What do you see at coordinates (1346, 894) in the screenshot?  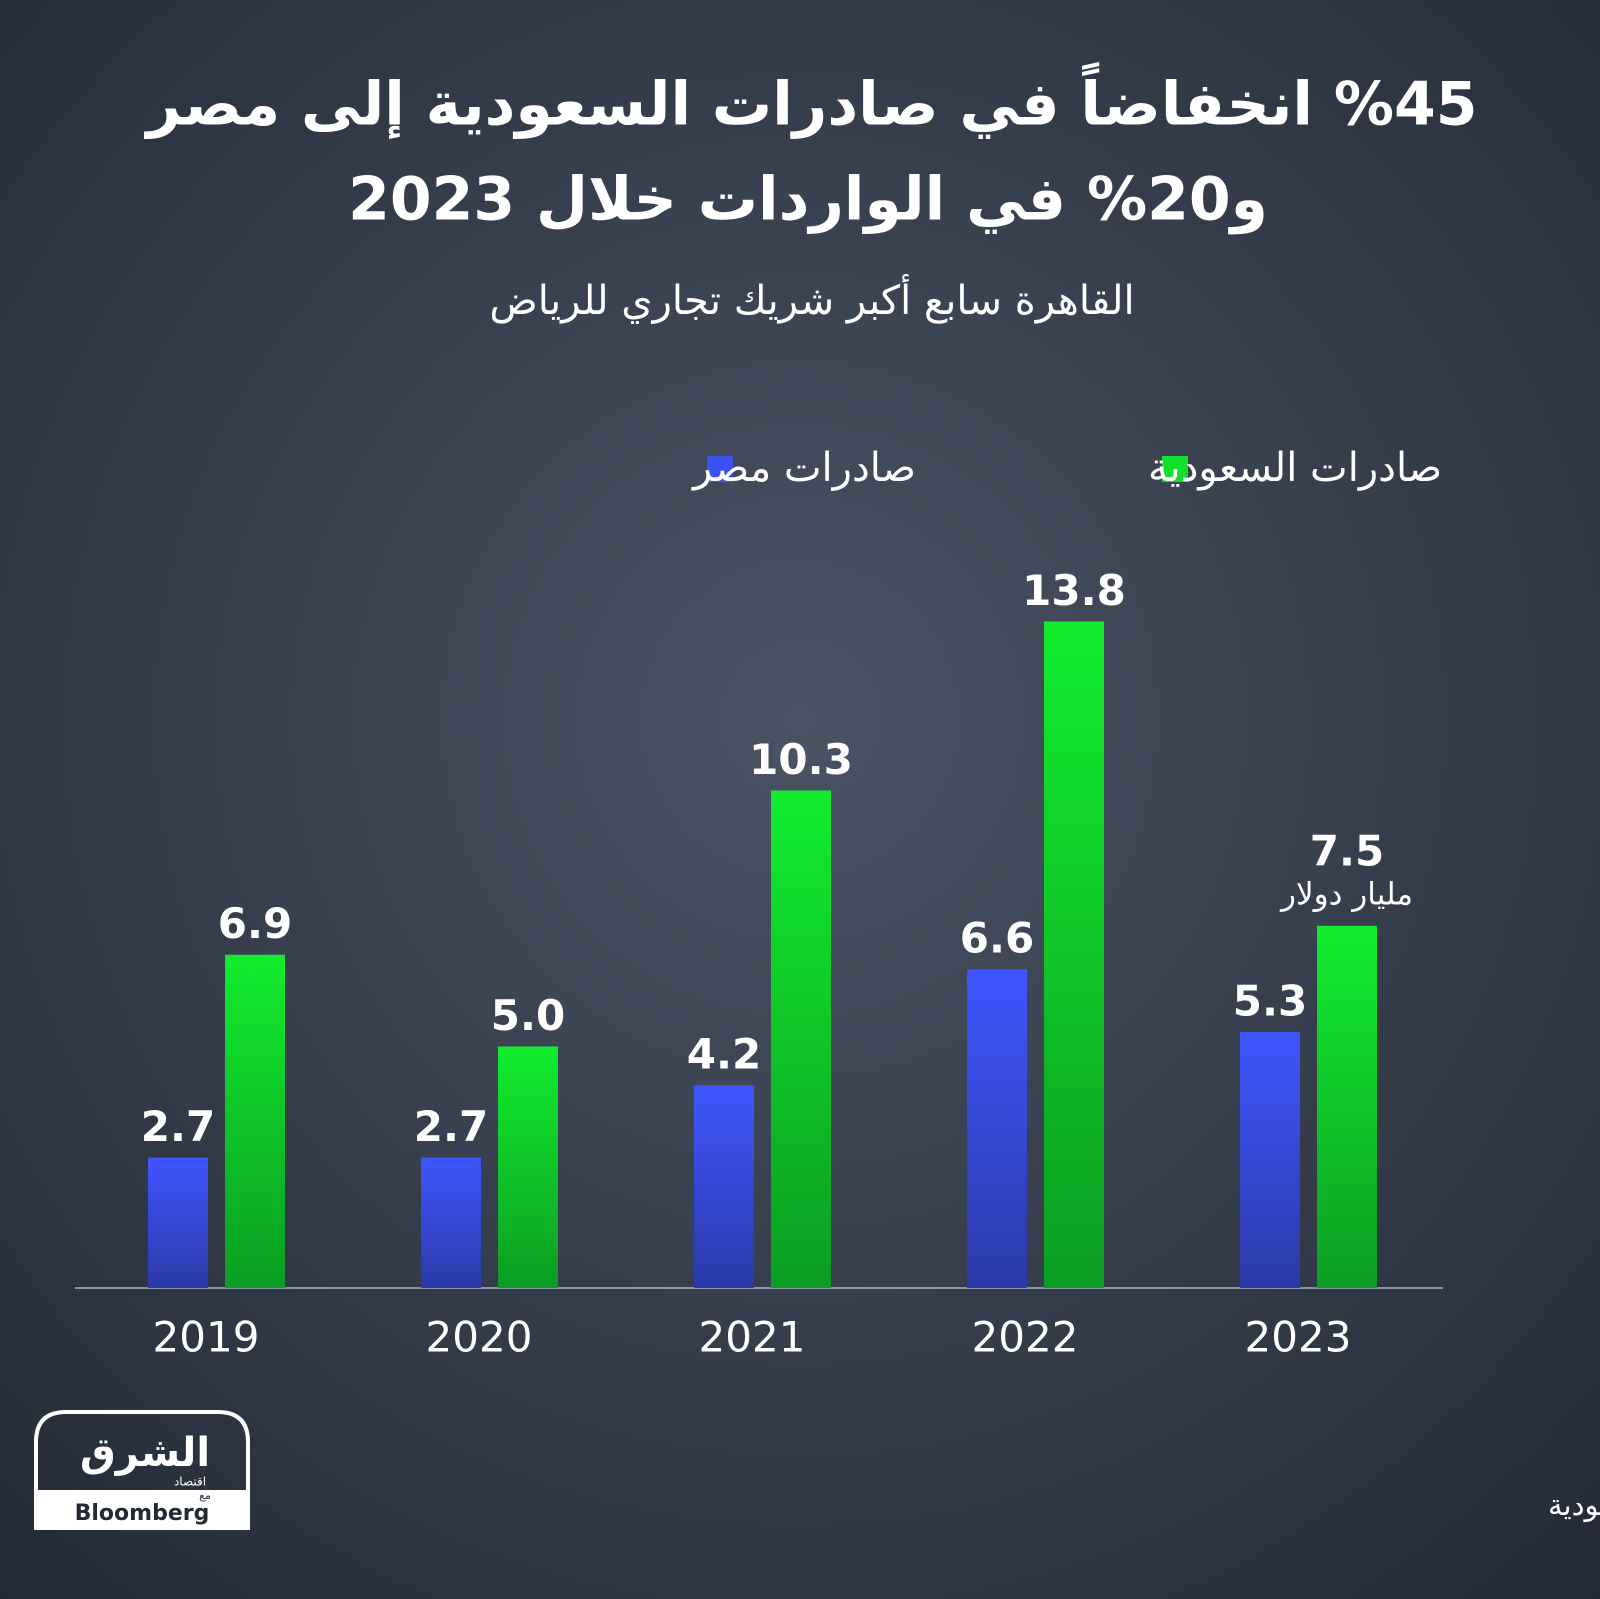 I see `annotation: مليار دولار` at bounding box center [1346, 894].